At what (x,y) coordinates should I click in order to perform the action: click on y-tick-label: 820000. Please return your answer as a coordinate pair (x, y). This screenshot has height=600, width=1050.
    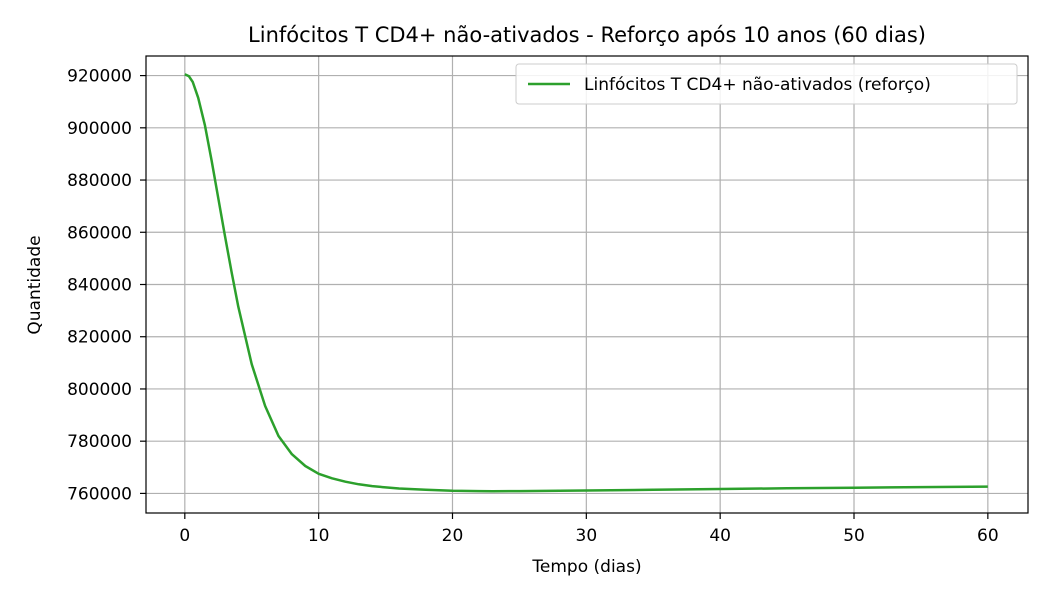
    Looking at the image, I should click on (99, 338).